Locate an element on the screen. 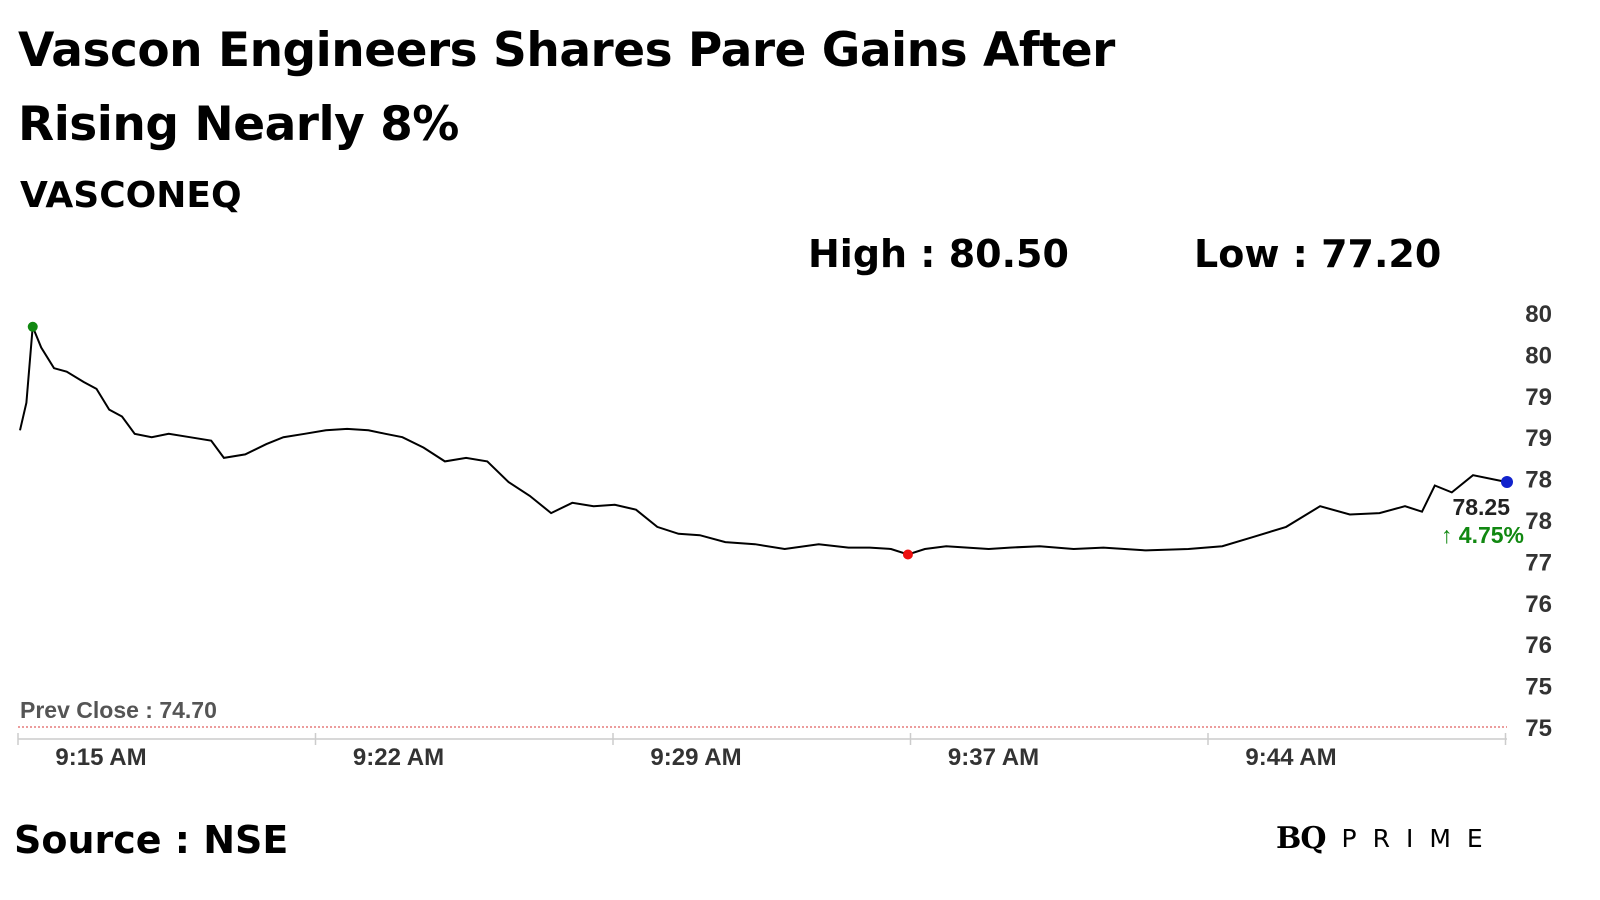 The image size is (1600, 900). day-low-label: Low : 77.20 is located at coordinates (1318, 254).